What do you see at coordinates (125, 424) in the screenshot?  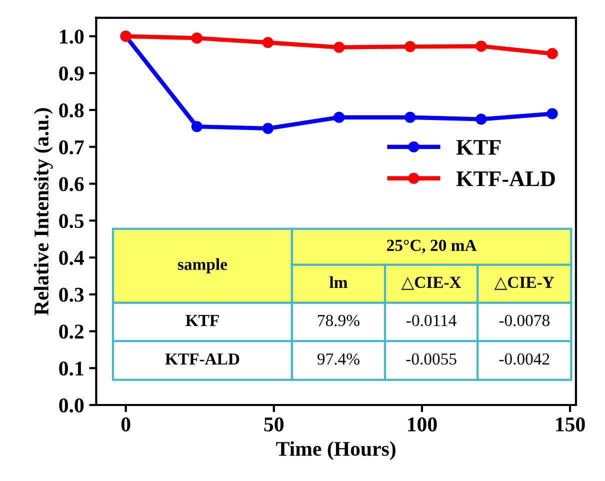 I see `x-tick-label: 0` at bounding box center [125, 424].